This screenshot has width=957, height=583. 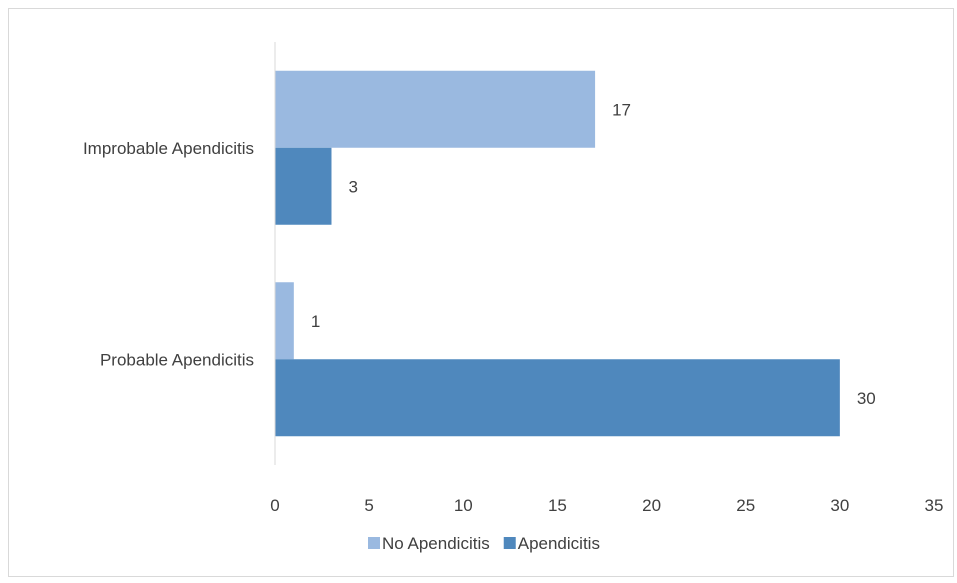 What do you see at coordinates (651, 505) in the screenshot?
I see `tick-label: 20` at bounding box center [651, 505].